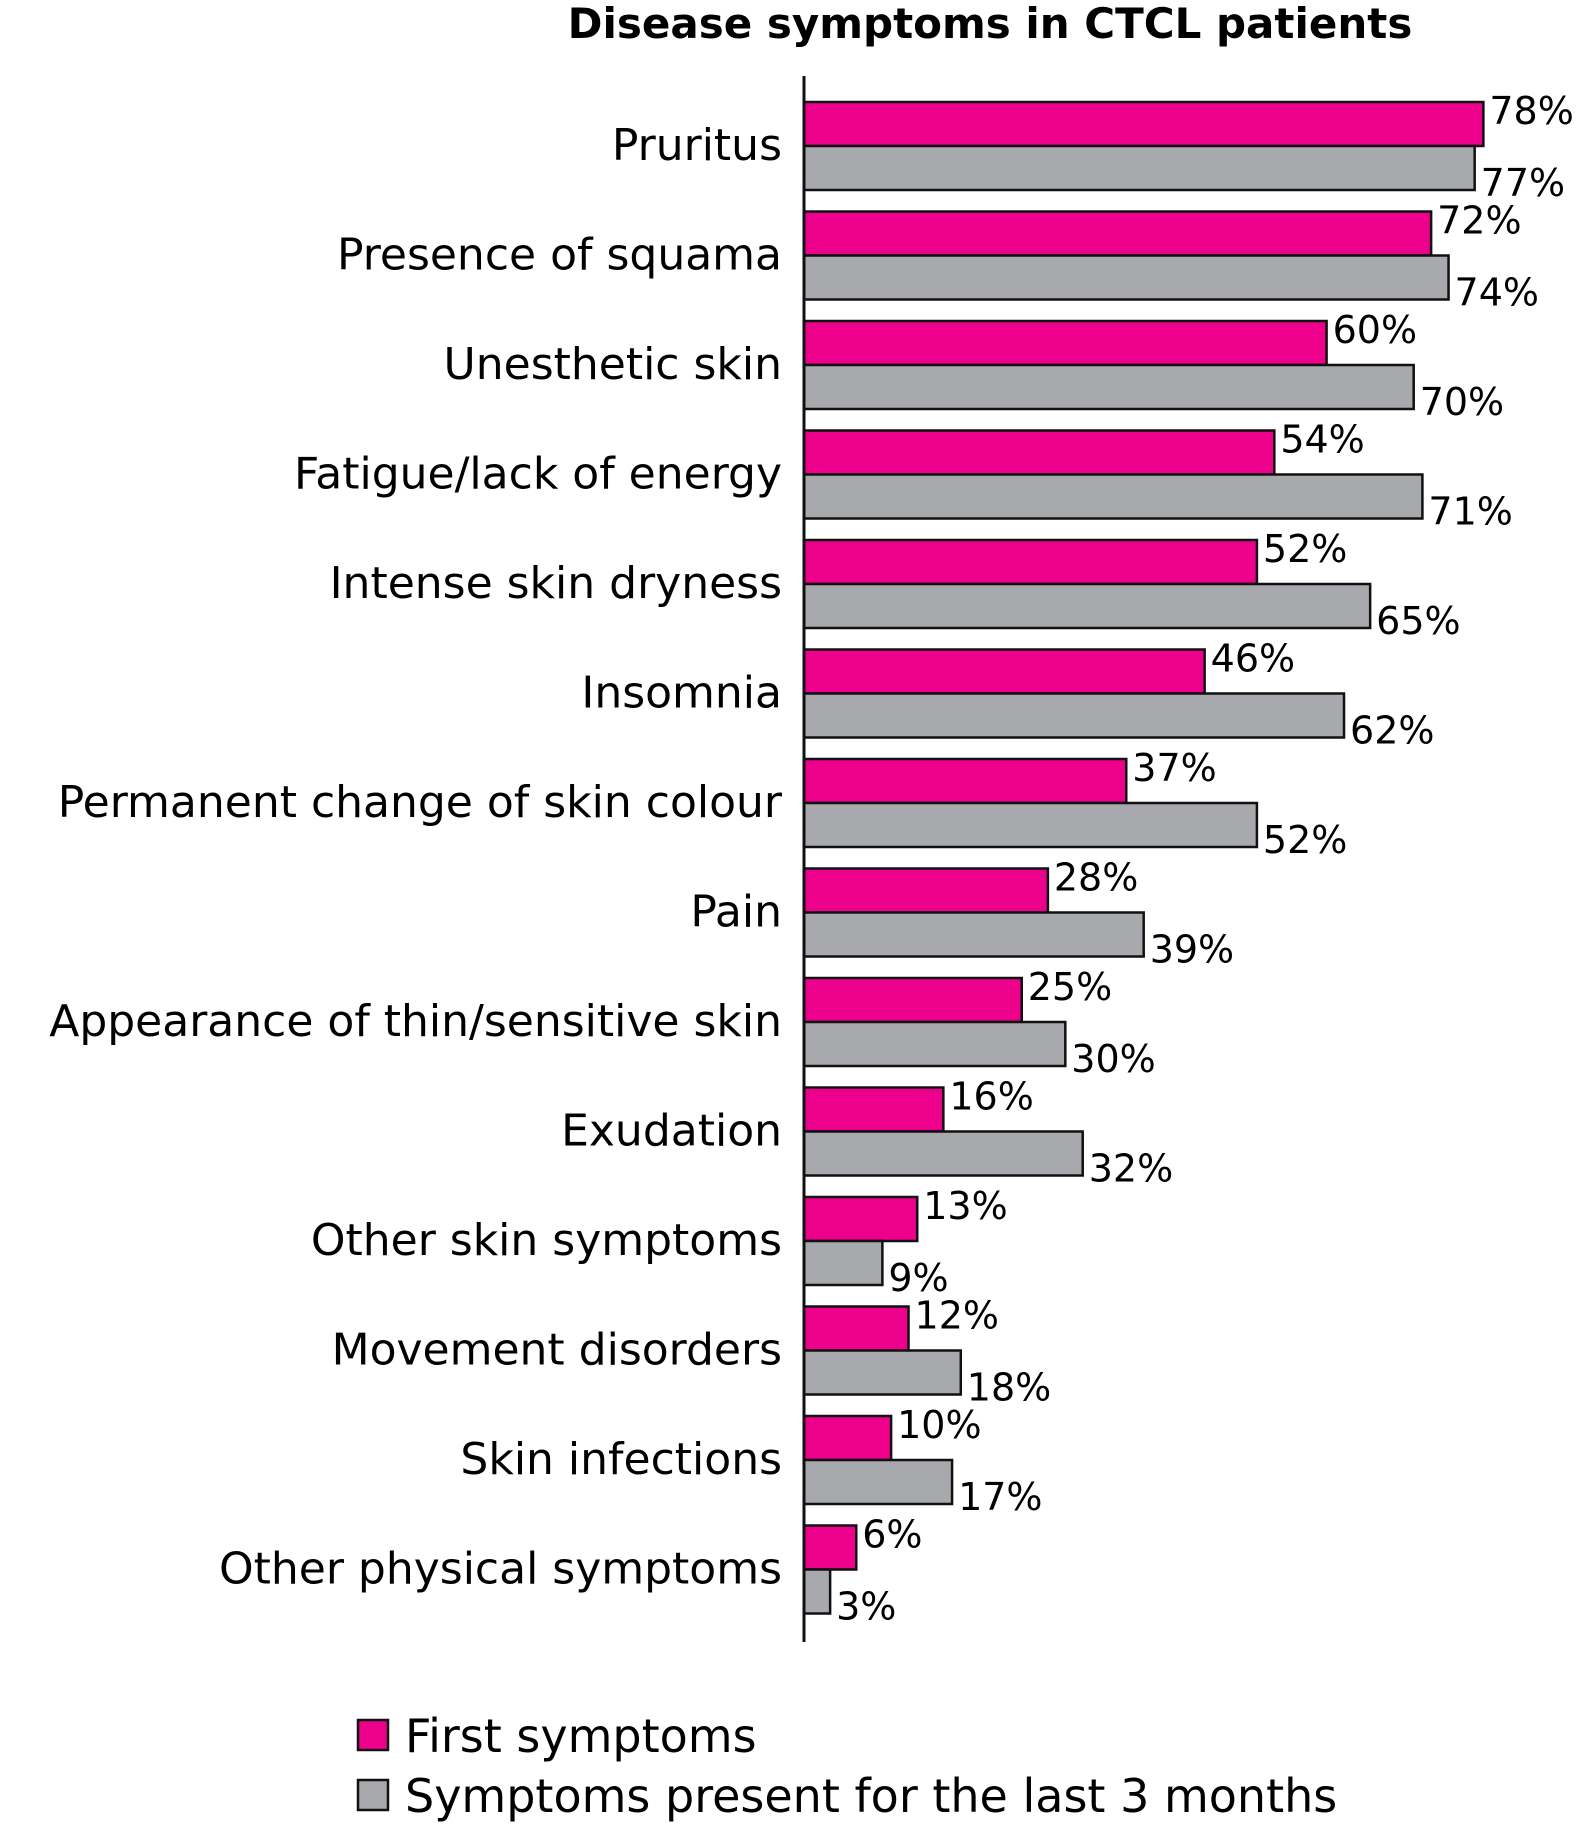  I want to click on category-label-fatigue-lack-of-energy: Fatigue/lack of energy, so click(538, 474).